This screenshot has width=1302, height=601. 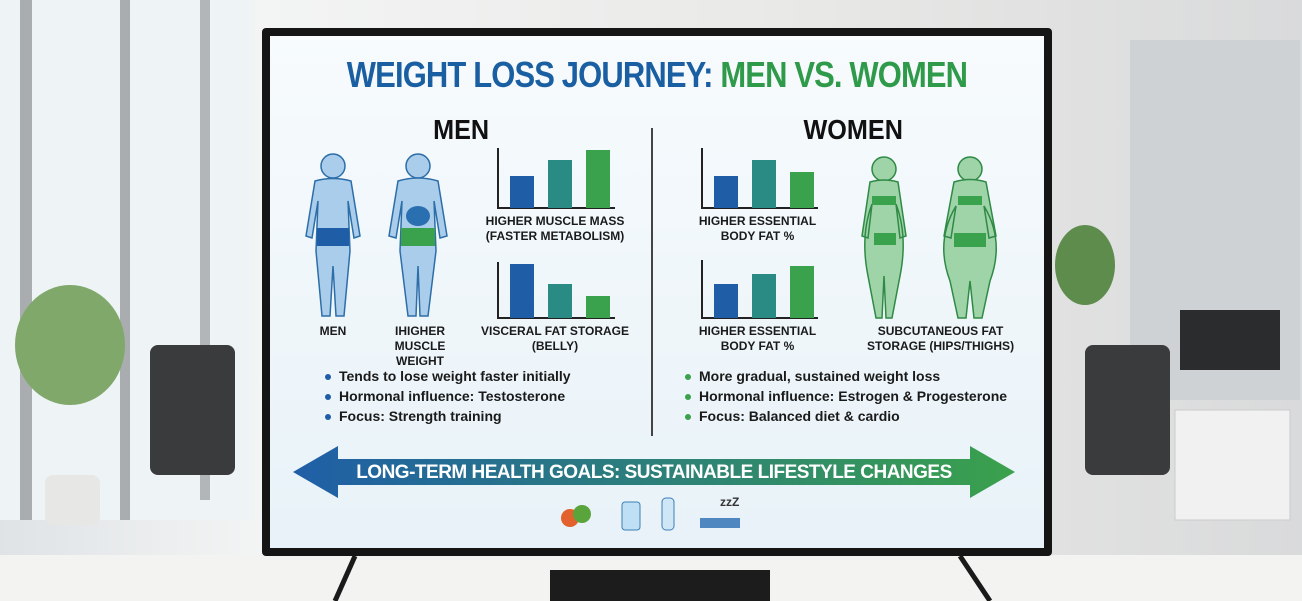 I want to click on title-part: MEN VS. WOMEN, so click(x=844, y=74).